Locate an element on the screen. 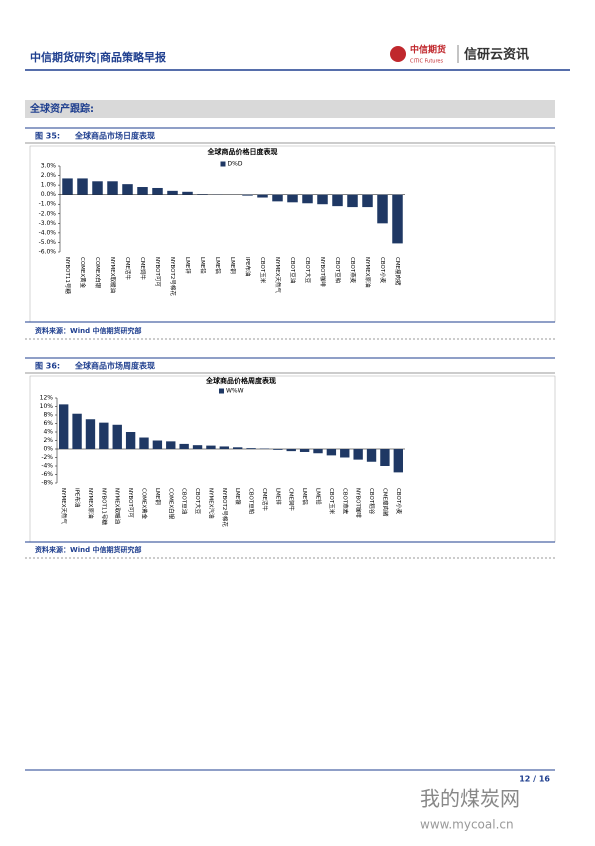 This screenshot has height=846, width=595. x-tick-label: NYMEX汽油 is located at coordinates (211, 503).